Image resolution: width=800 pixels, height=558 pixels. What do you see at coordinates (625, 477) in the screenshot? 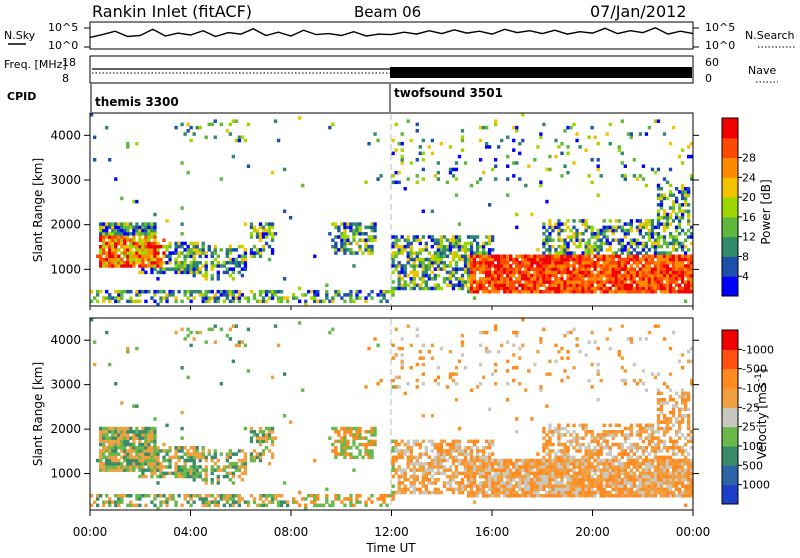
I see `velocity-cell-2061` at bounding box center [625, 477].